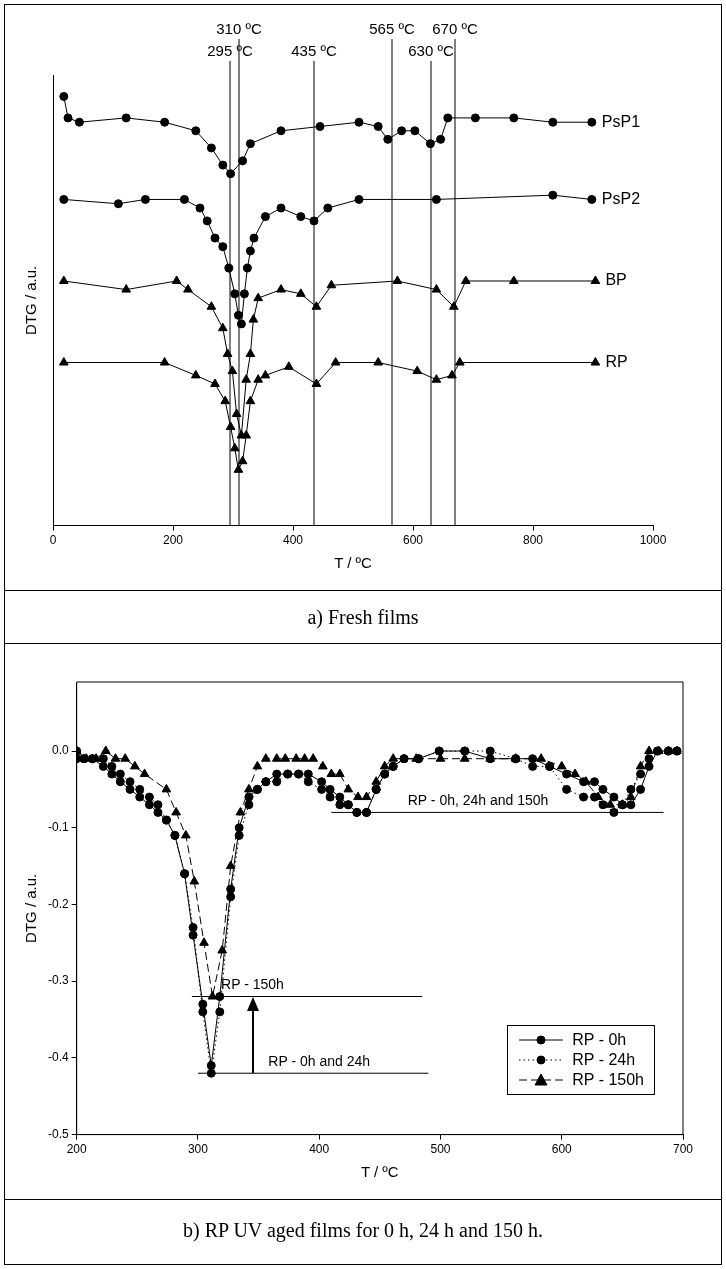  I want to click on y-tick-label: 0.0, so click(60, 750).